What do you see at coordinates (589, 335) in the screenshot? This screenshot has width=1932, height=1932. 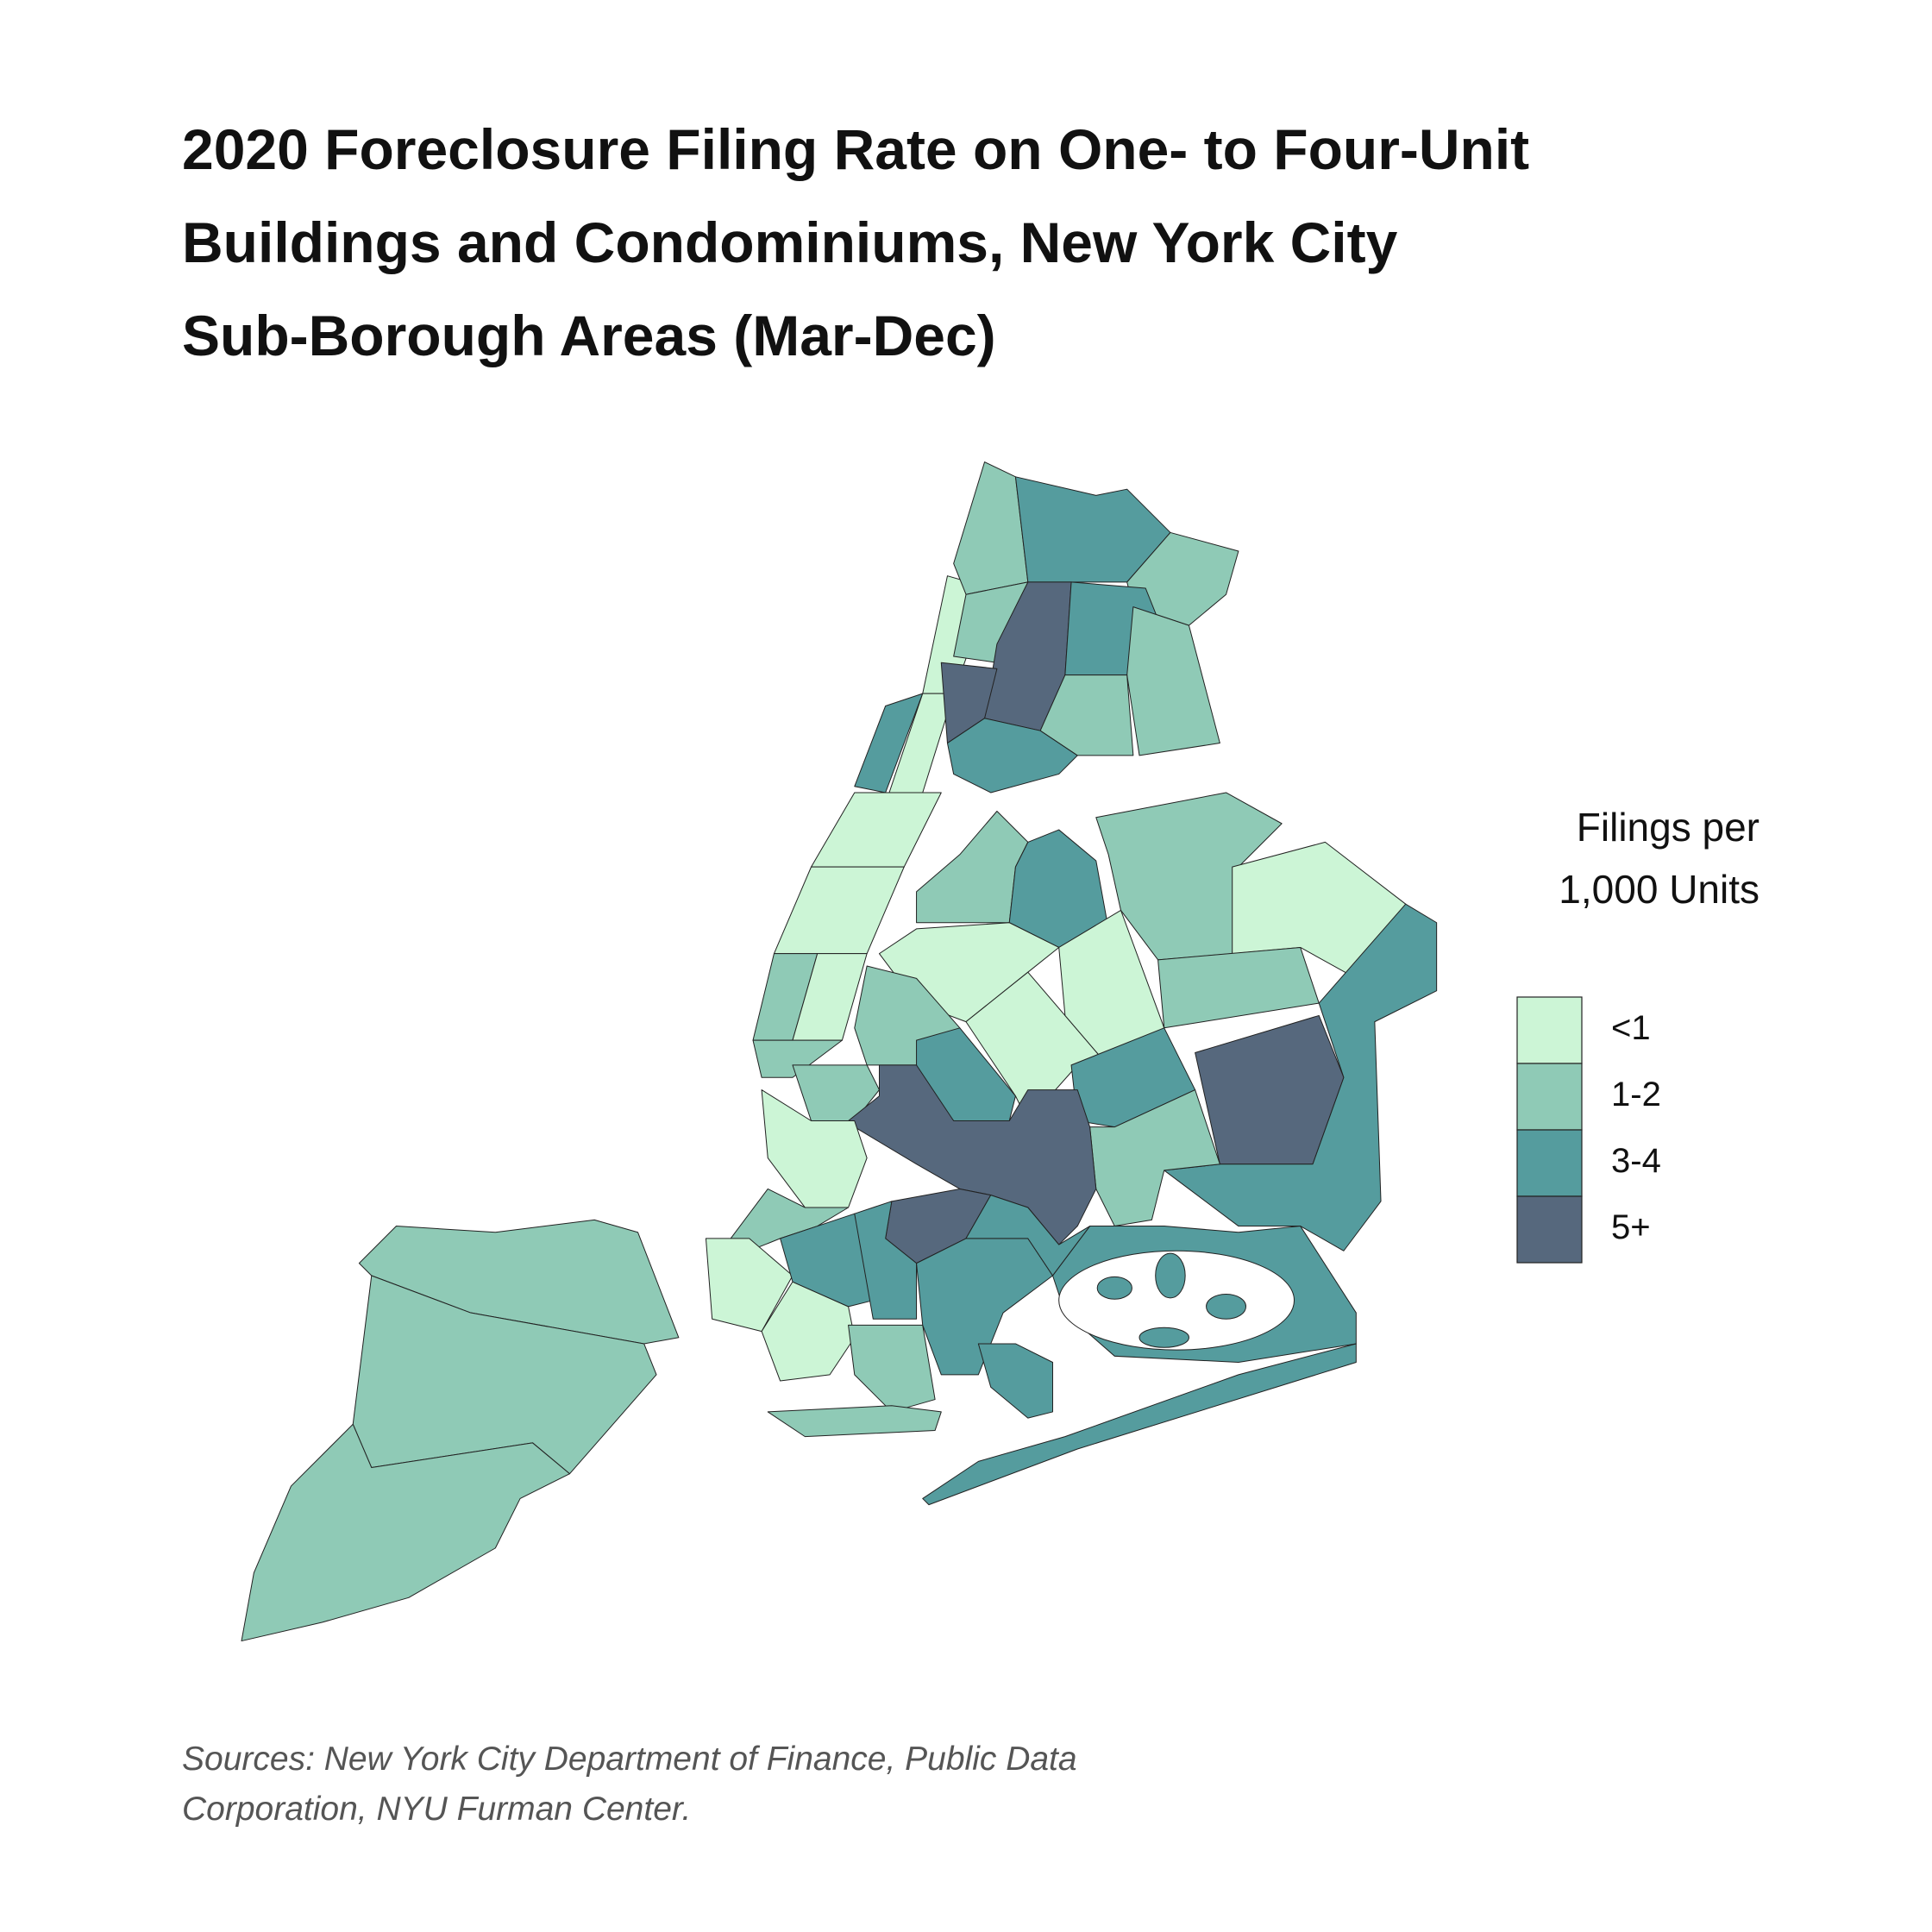 I see `title: Sub-Borough Areas (Mar-Dec)` at bounding box center [589, 335].